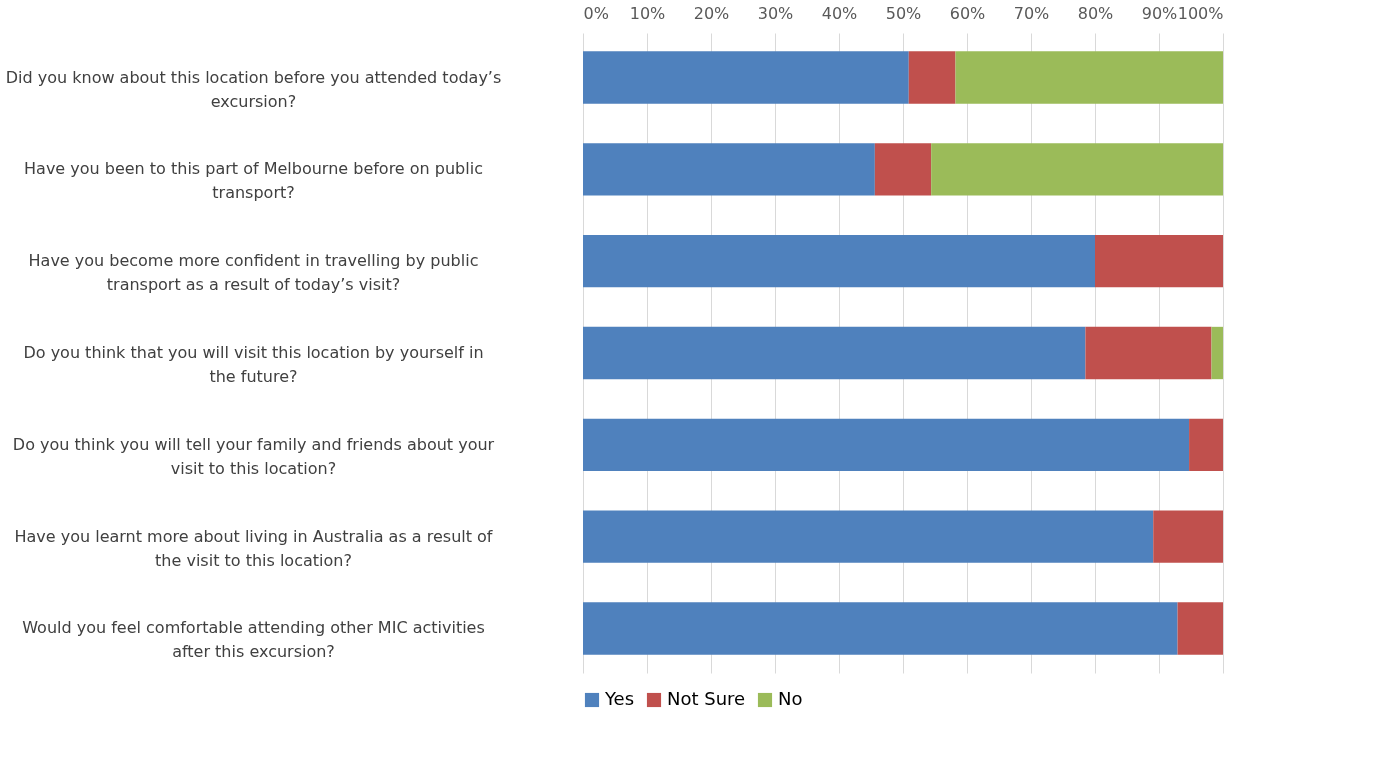 This screenshot has height=766, width=1384. What do you see at coordinates (253, 364) in the screenshot?
I see `y-tick-label: Do you think that you will visit this location by yourself in the future?` at bounding box center [253, 364].